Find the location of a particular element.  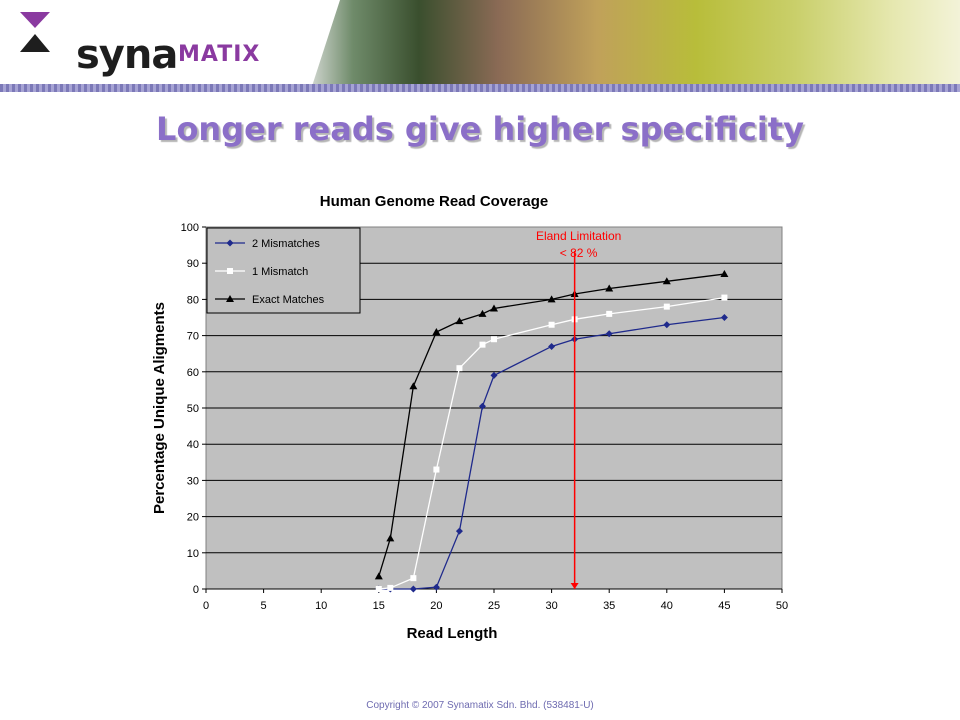

eland-limit-label: Eland Limitation is located at coordinates (578, 236).